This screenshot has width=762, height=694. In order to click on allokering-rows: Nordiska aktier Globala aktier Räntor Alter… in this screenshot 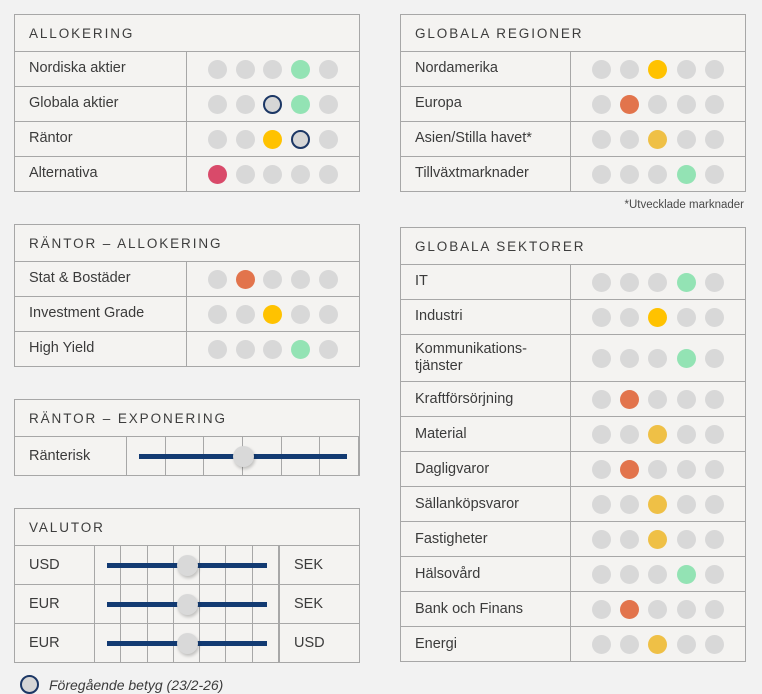, I will do `click(187, 121)`.